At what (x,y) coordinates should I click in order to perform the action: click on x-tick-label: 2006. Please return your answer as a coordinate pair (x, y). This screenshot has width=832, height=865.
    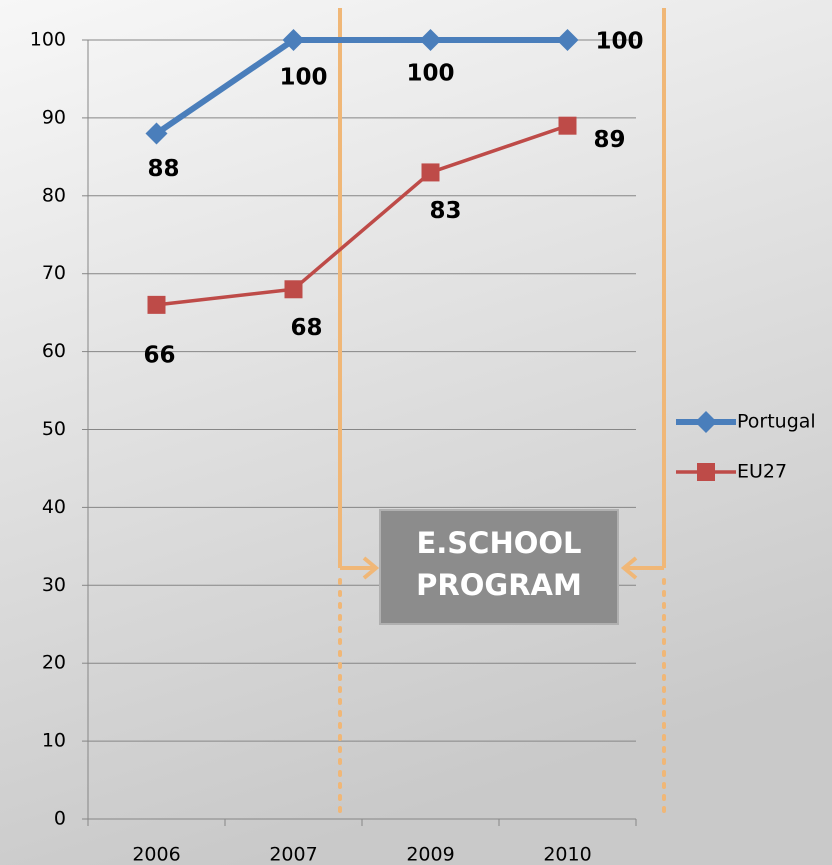
    Looking at the image, I should click on (156, 854).